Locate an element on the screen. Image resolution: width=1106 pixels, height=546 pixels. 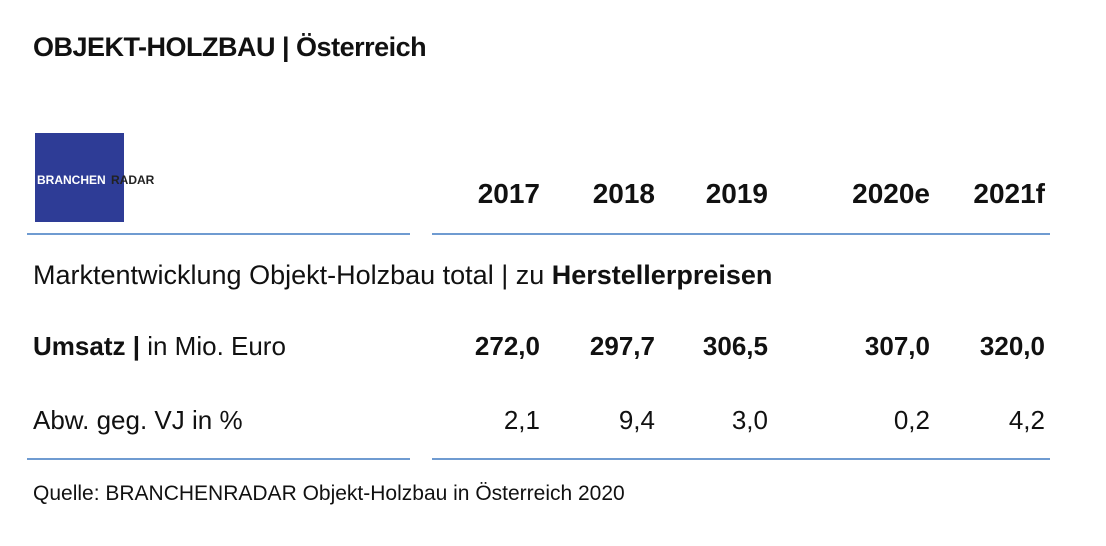
section-bold: Herstellerpreisen is located at coordinates (662, 275).